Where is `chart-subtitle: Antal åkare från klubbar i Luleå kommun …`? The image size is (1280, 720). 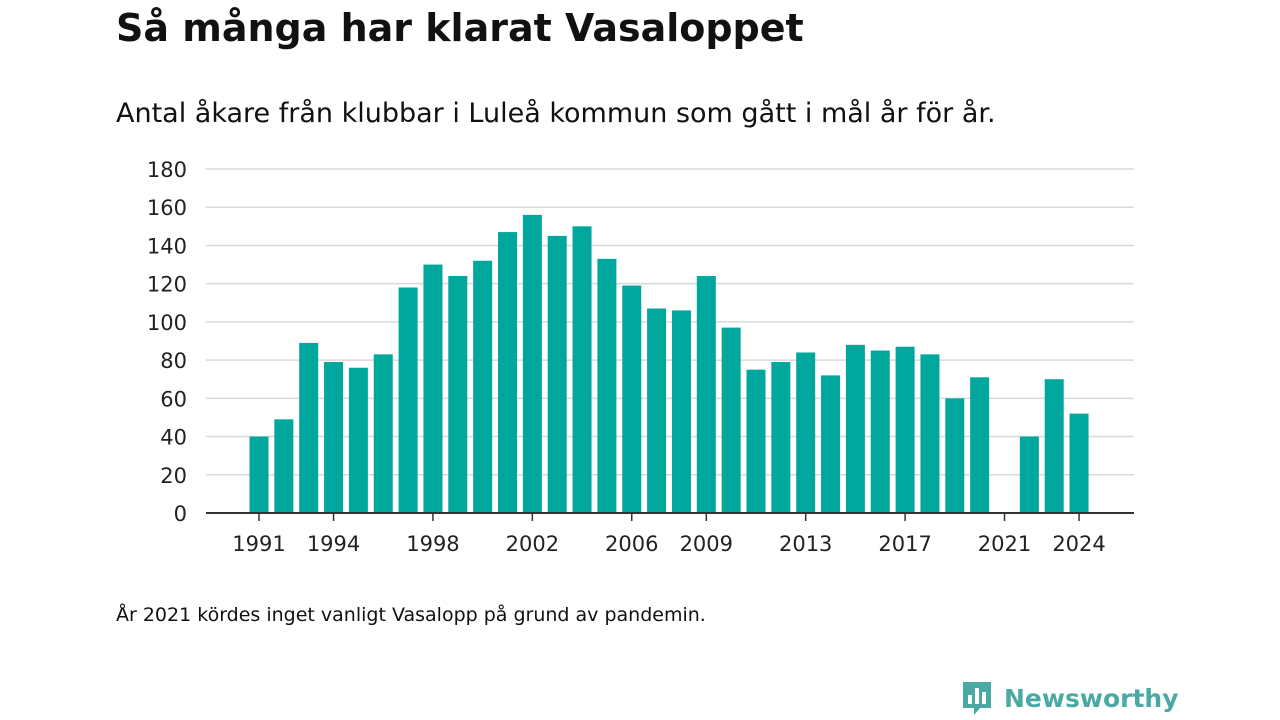 chart-subtitle: Antal åkare från klubbar i Luleå kommun … is located at coordinates (556, 113).